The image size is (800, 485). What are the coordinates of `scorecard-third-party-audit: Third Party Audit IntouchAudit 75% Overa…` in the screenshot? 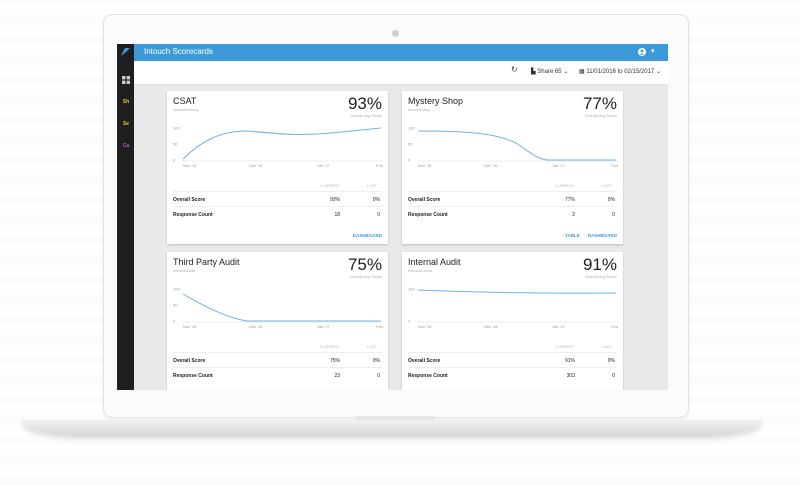 It's located at (277, 321).